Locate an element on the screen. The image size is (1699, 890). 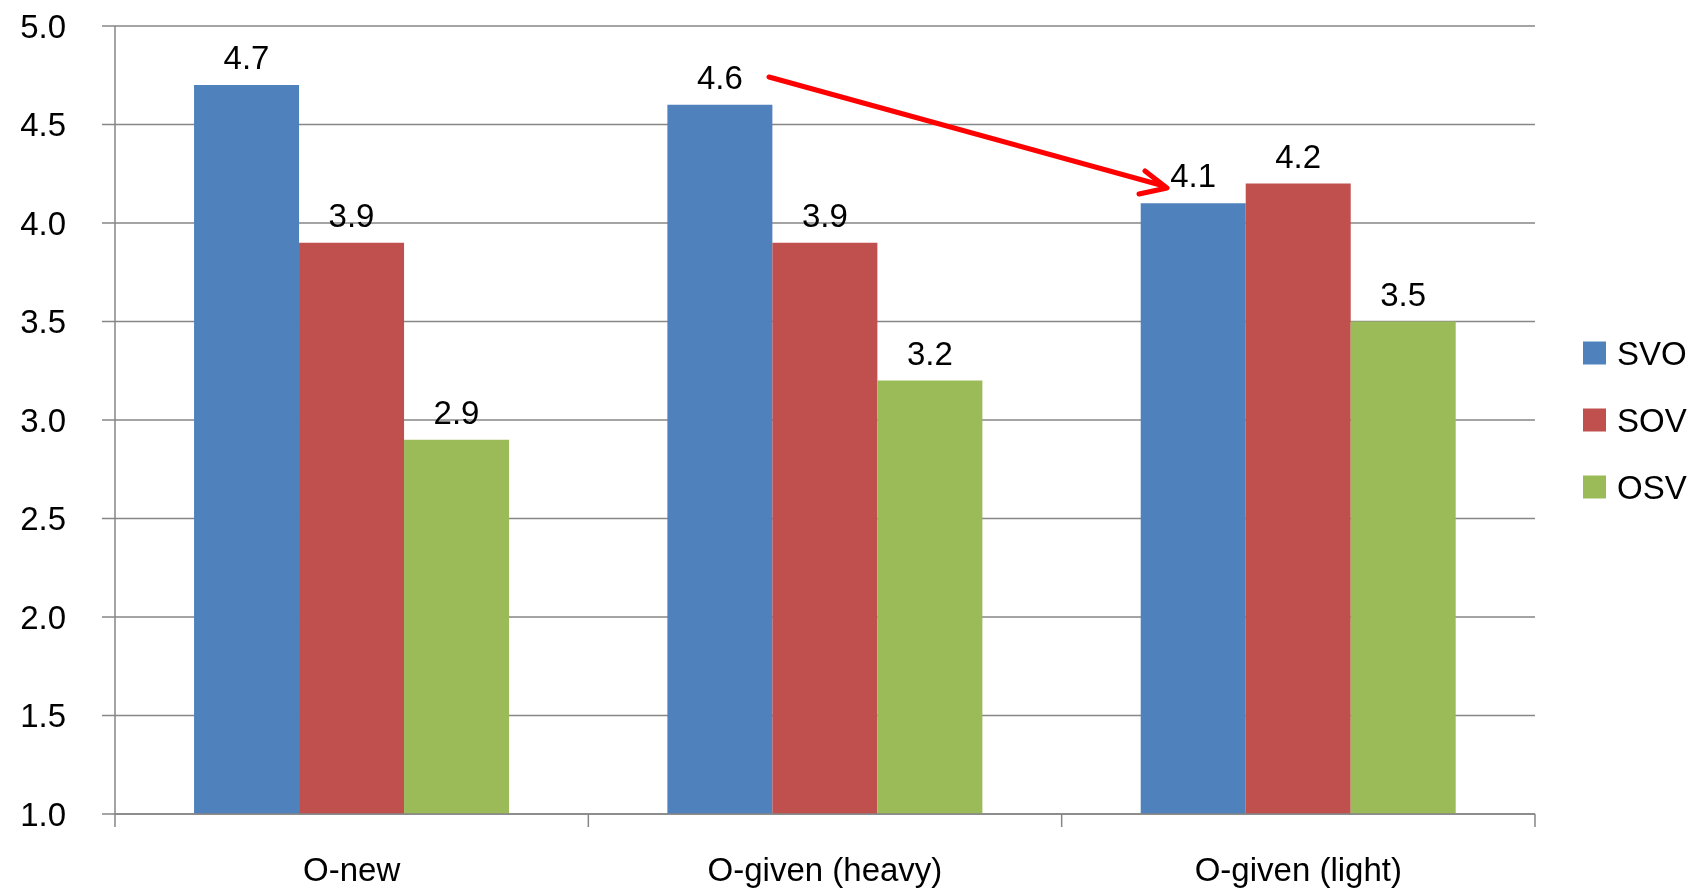
y-tick-label: 3.0 is located at coordinates (43, 420).